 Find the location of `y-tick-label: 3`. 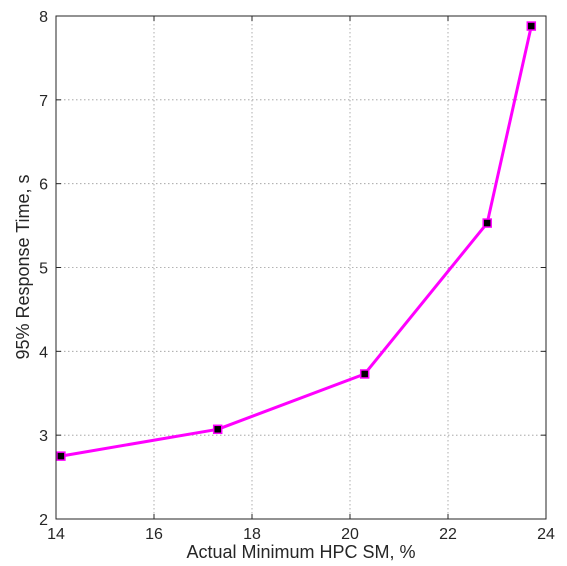

y-tick-label: 3 is located at coordinates (43, 436).